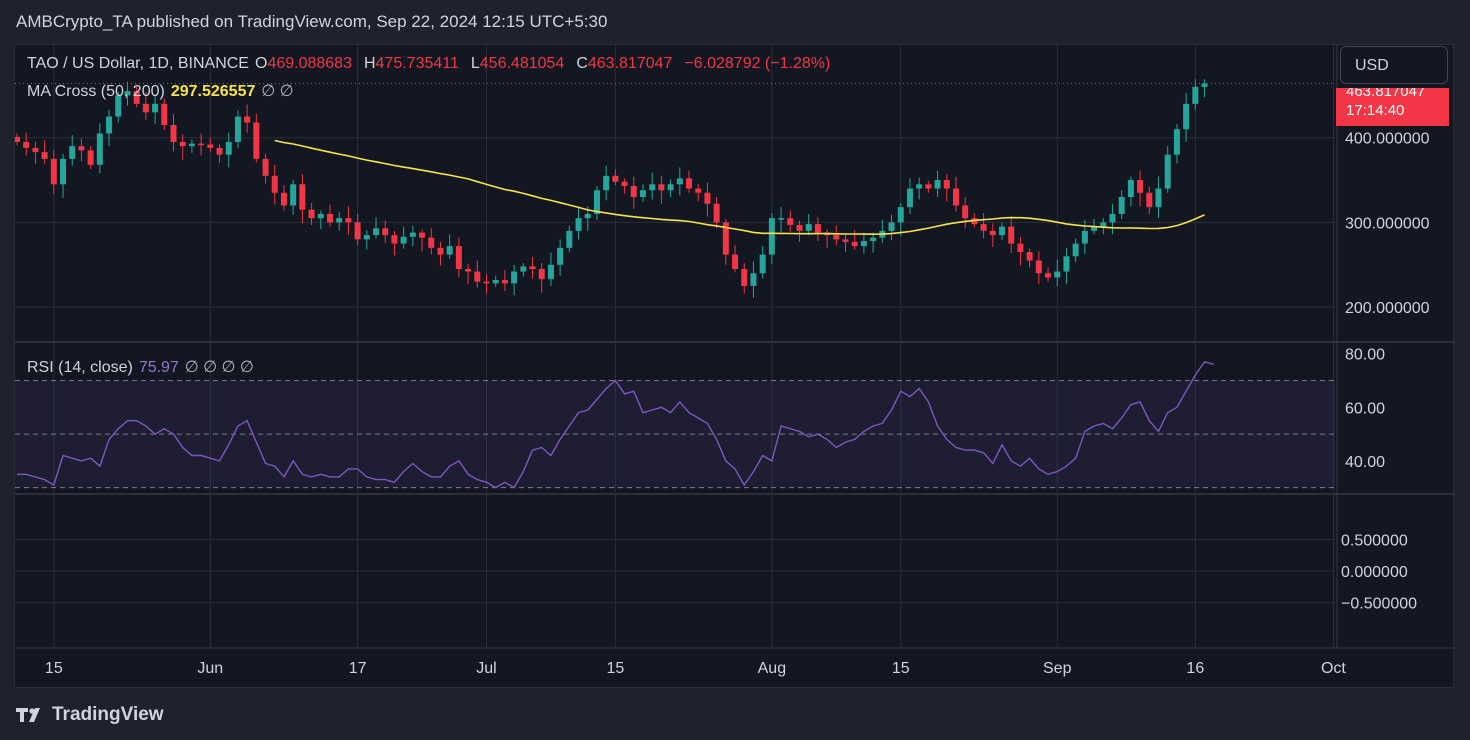 Image resolution: width=1470 pixels, height=740 pixels. I want to click on currency-selector: USD, so click(1394, 65).